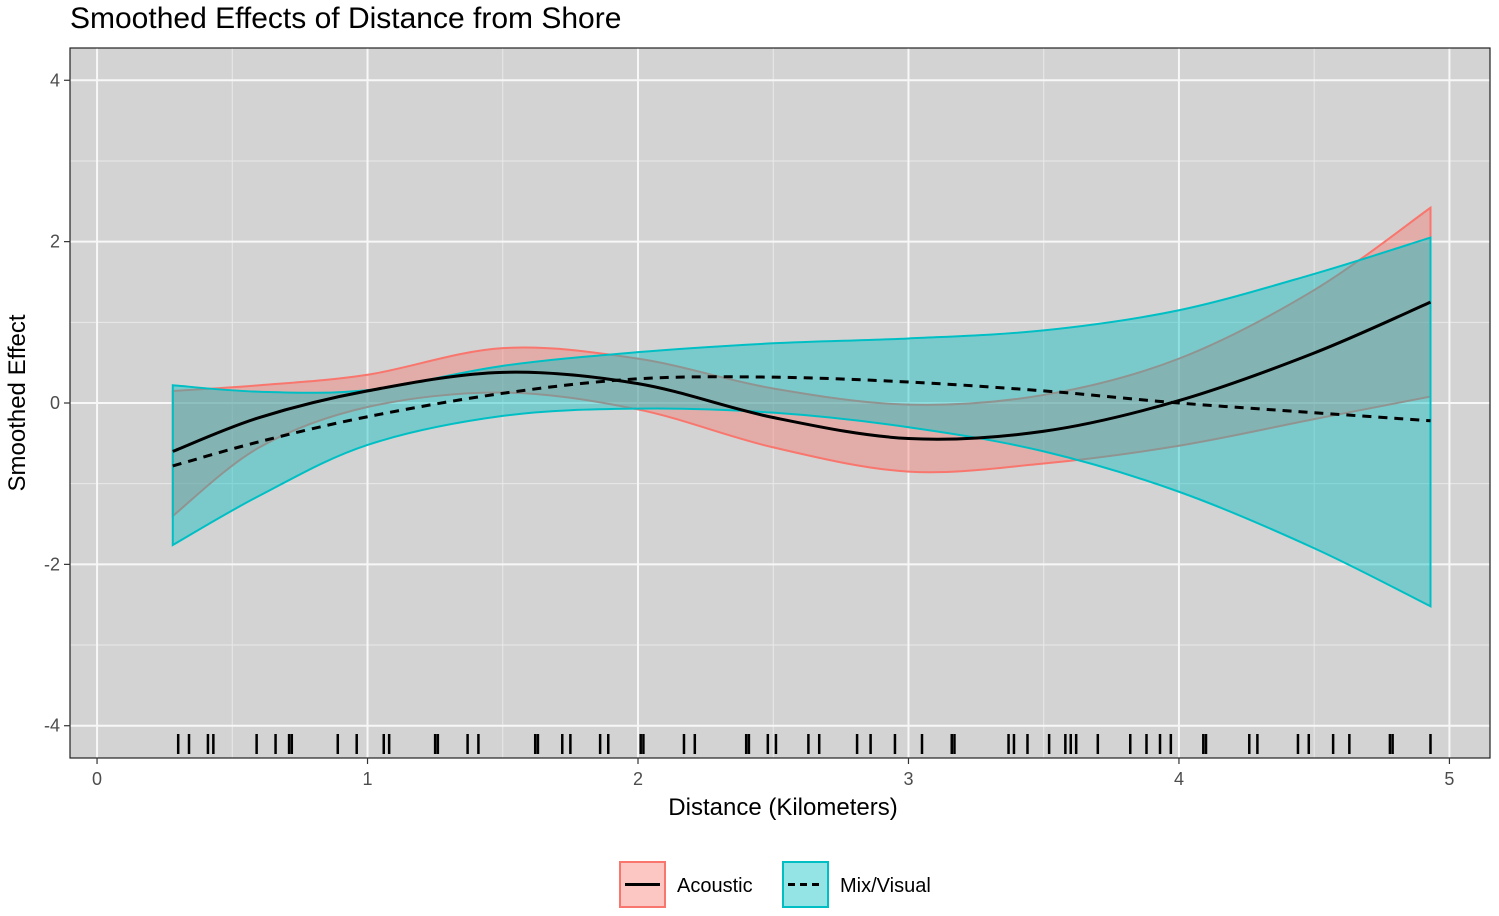 The image size is (1499, 916). What do you see at coordinates (1449, 779) in the screenshot?
I see `x-tick-label: 5` at bounding box center [1449, 779].